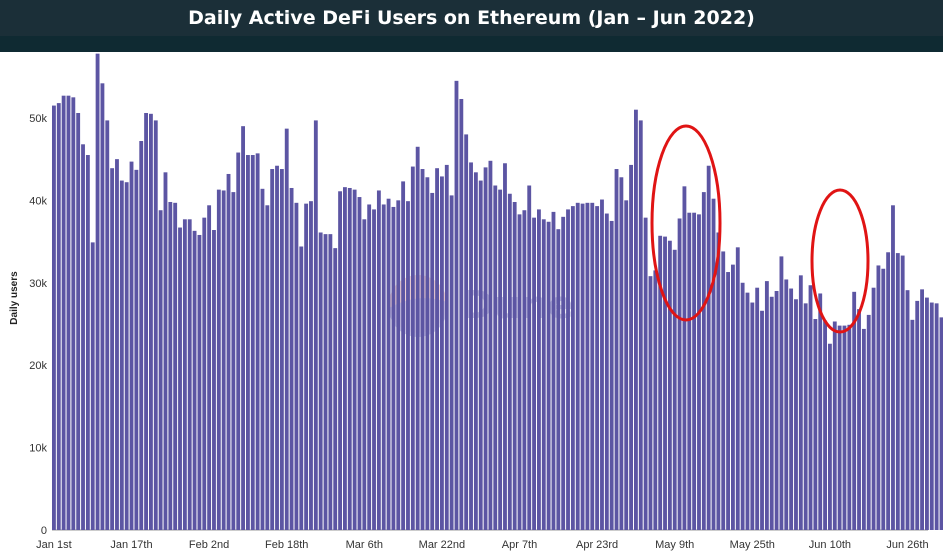 The height and width of the screenshot is (552, 943). What do you see at coordinates (38, 449) in the screenshot?
I see `y-tick-label: 10k` at bounding box center [38, 449].